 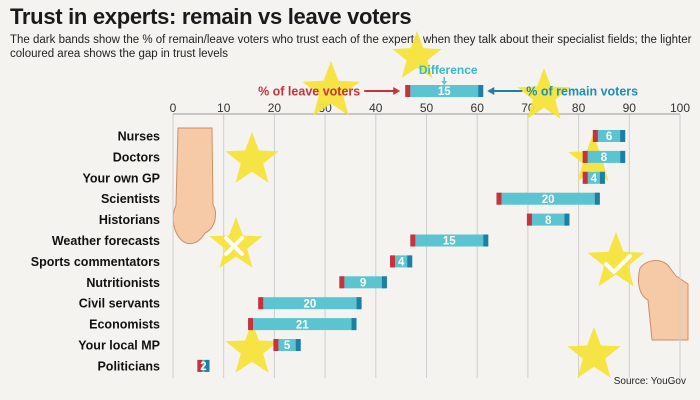 What do you see at coordinates (119, 346) in the screenshot?
I see `category-label: Your local MP` at bounding box center [119, 346].